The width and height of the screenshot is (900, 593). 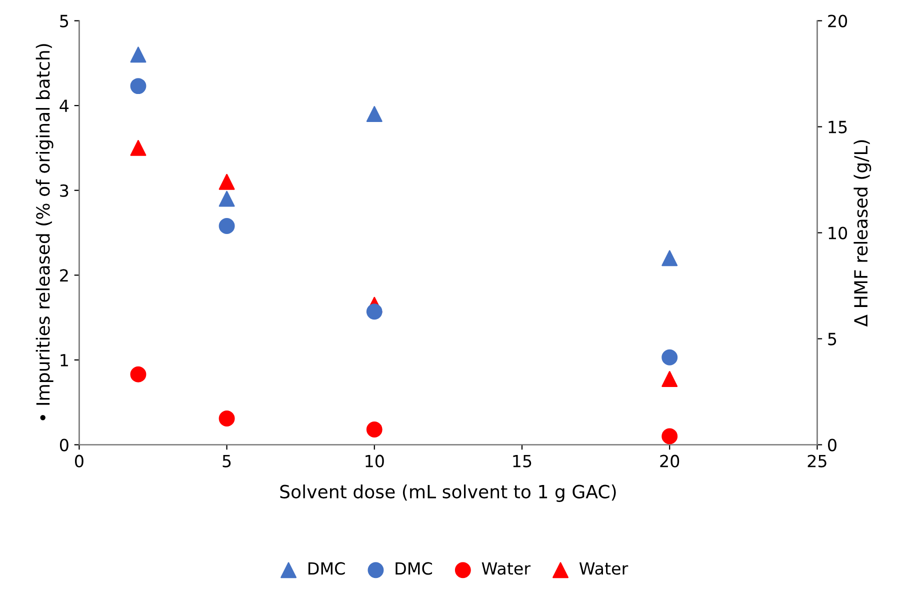 What do you see at coordinates (45, 232) in the screenshot?
I see `y-axis-title: • Impurities released (% of original batch)` at bounding box center [45, 232].